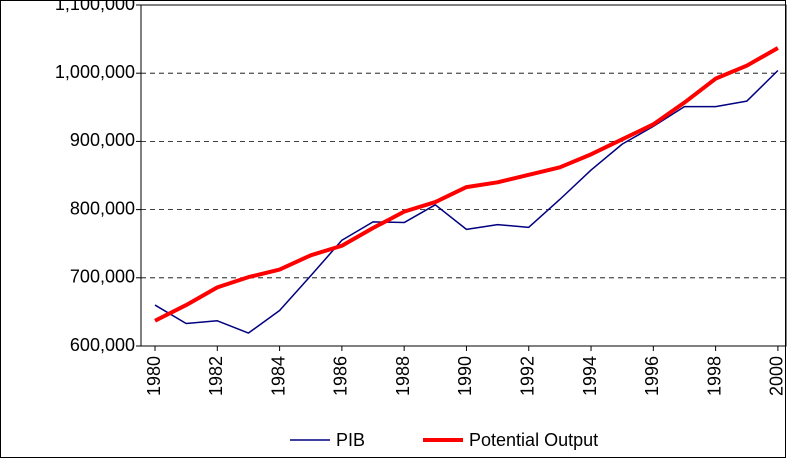 The image size is (787, 464). I want to click on x-tick-label: 1990, so click(465, 376).